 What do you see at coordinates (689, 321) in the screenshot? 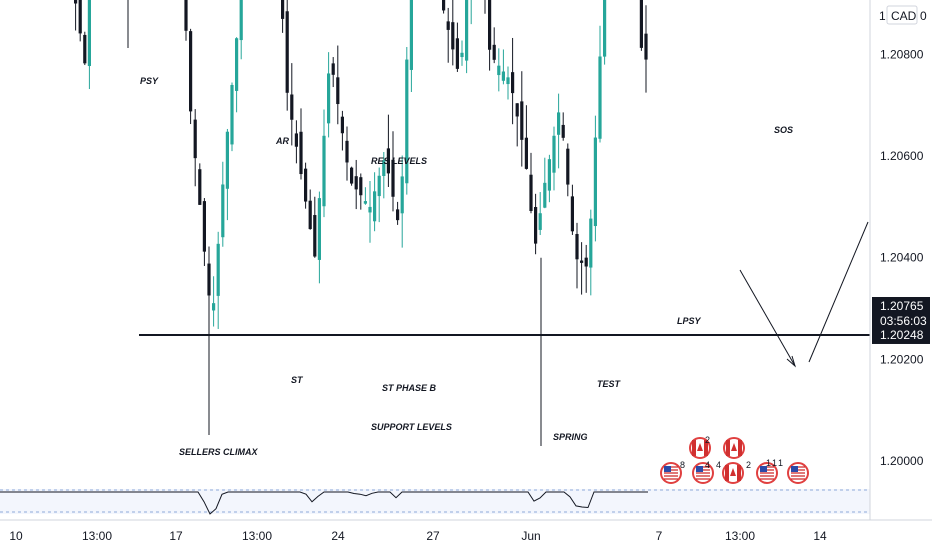
I see `annotation-lpsy: LPSY` at bounding box center [689, 321].